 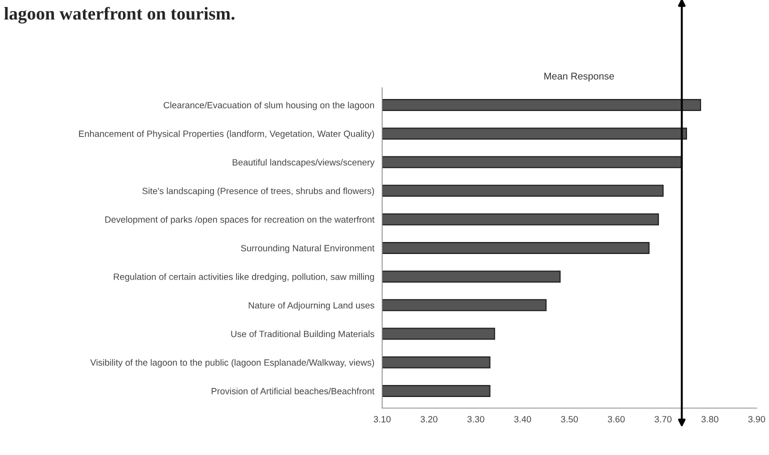 I want to click on x-tick-label: 3.80, so click(x=709, y=419).